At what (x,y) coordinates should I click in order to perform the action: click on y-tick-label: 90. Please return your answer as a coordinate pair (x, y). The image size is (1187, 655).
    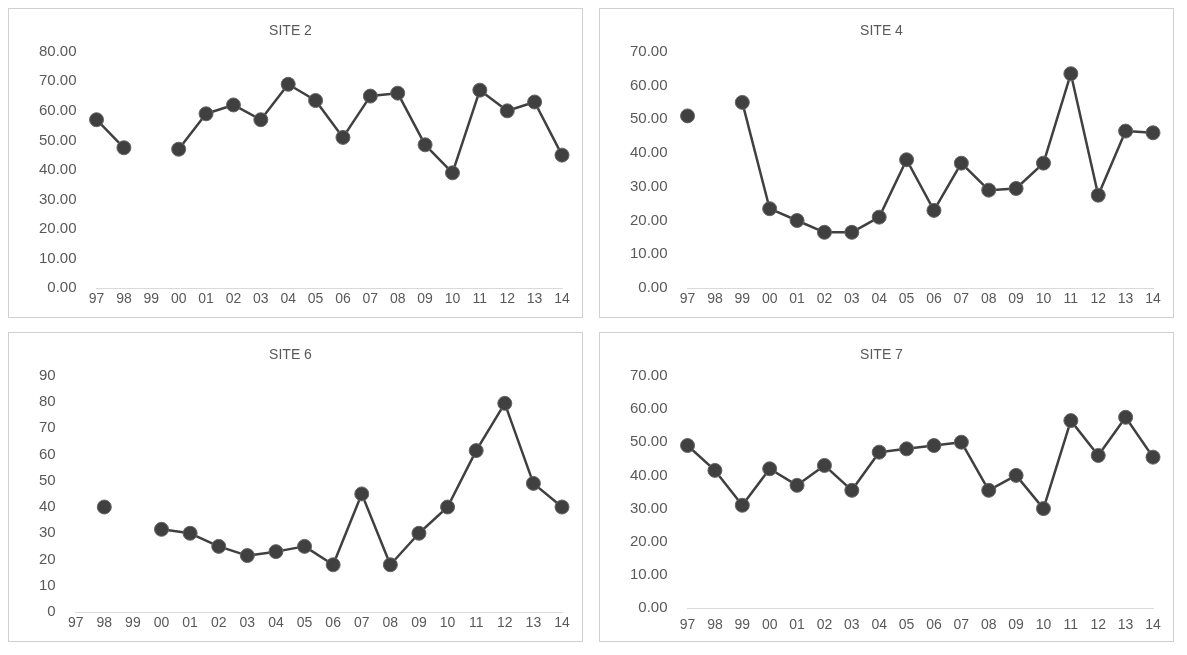
    Looking at the image, I should click on (47, 374).